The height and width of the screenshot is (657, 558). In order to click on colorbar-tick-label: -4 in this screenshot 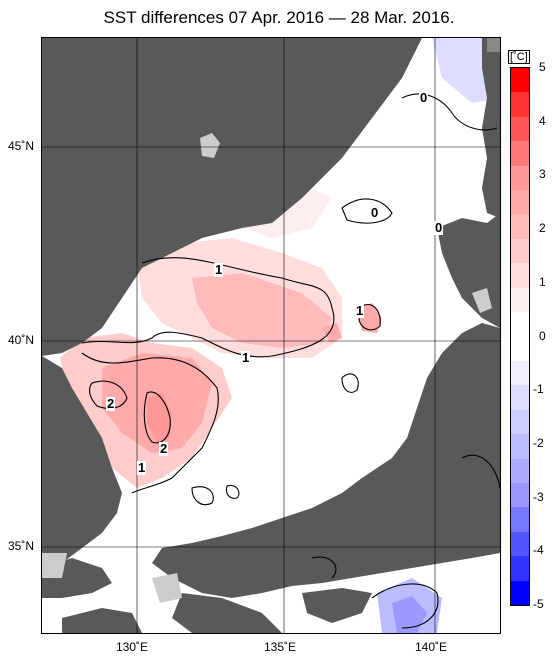, I will do `click(538, 550)`.